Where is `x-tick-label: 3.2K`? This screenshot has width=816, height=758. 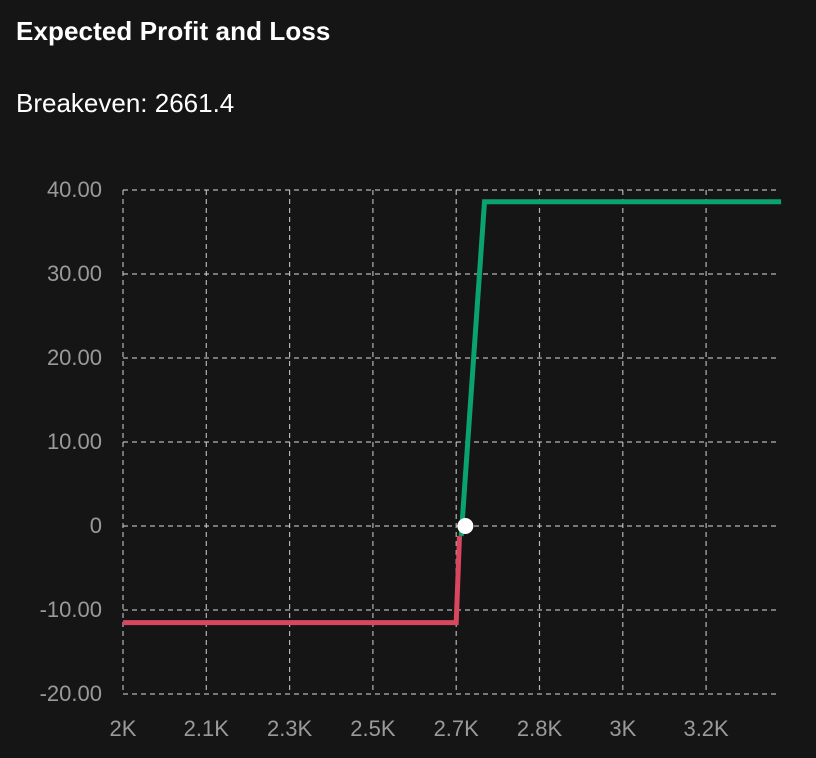 x-tick-label: 3.2K is located at coordinates (706, 728).